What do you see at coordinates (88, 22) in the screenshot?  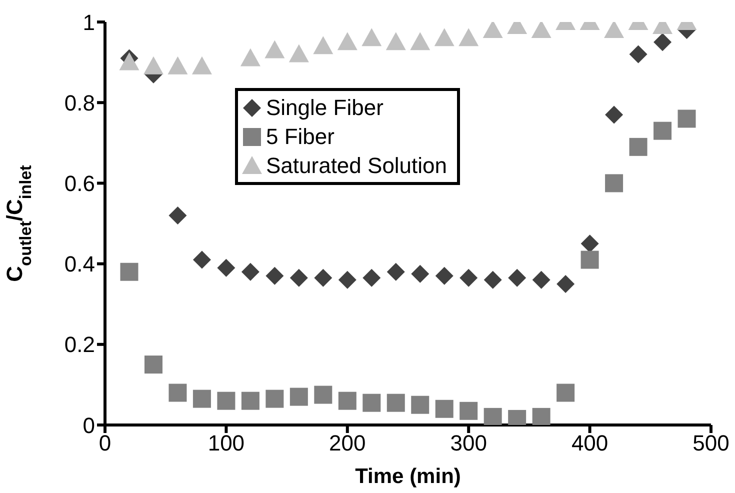 I see `y-tick-label: 1` at bounding box center [88, 22].